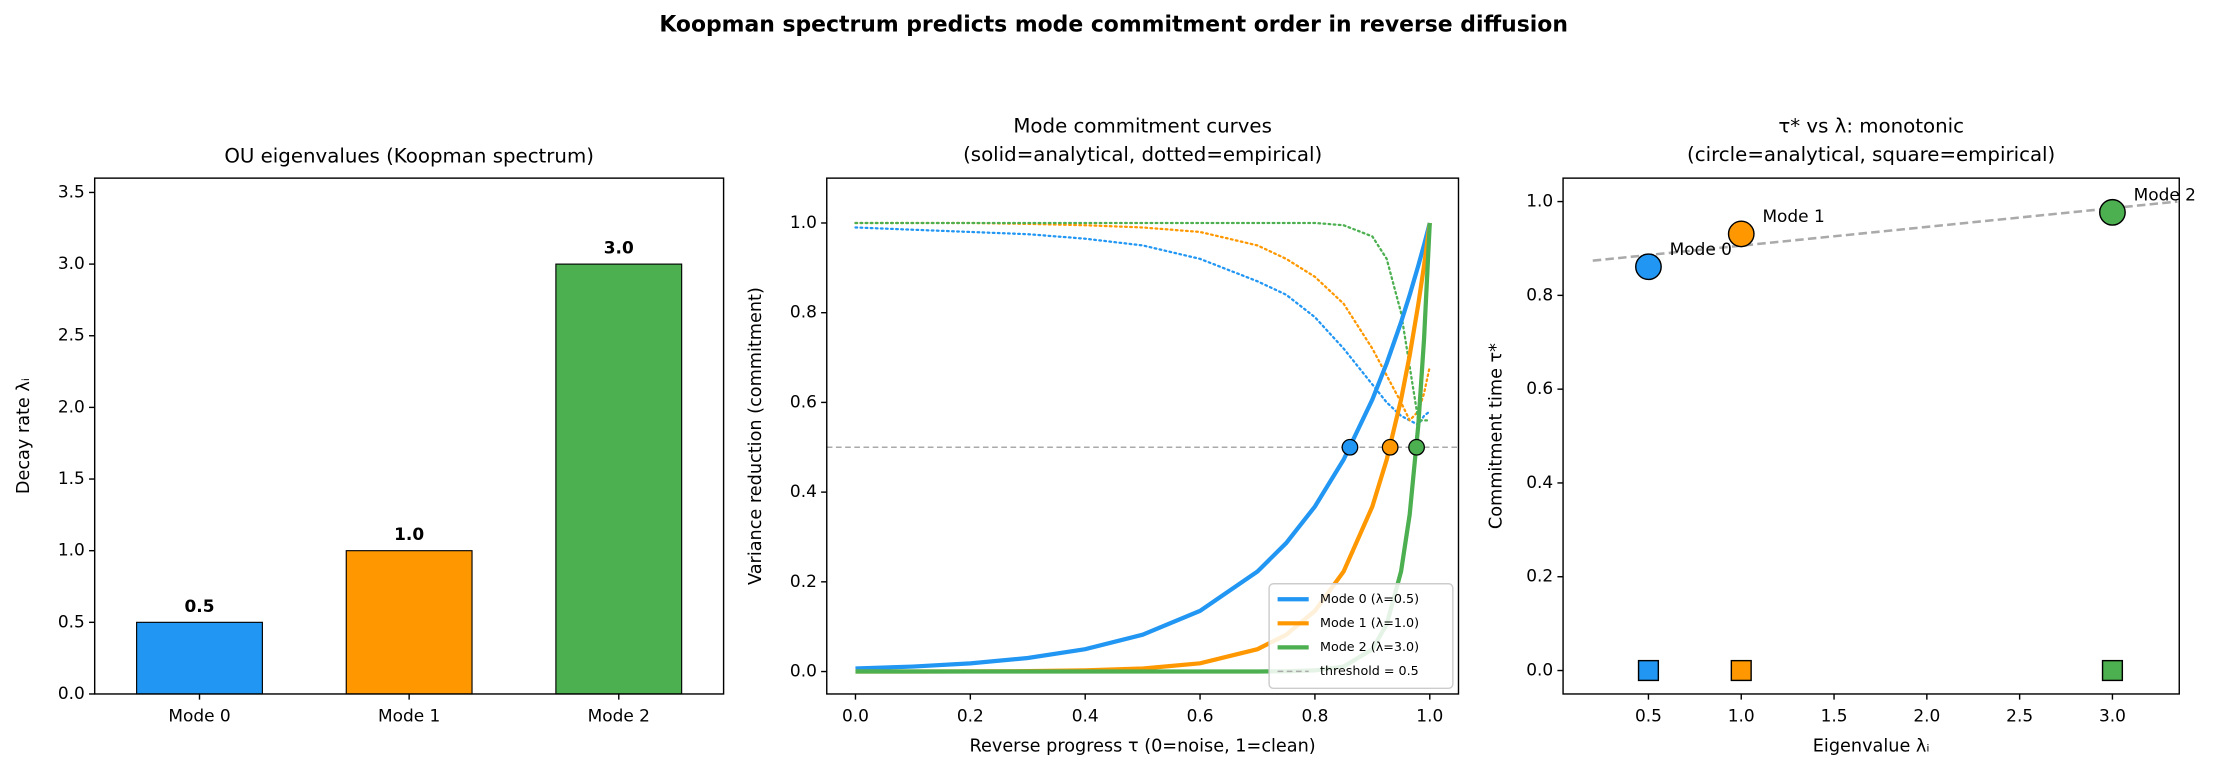 Image resolution: width=2216 pixels, height=776 pixels. What do you see at coordinates (1793, 216) in the screenshot?
I see `annotation: Mode 1` at bounding box center [1793, 216].